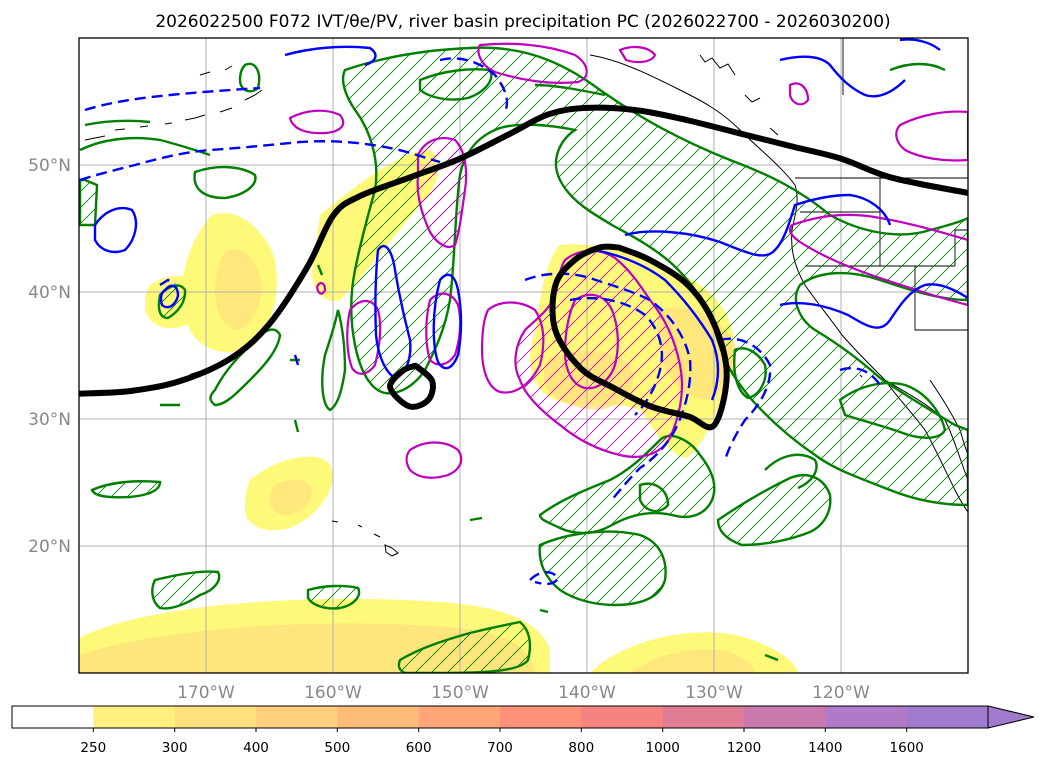 The width and height of the screenshot is (1047, 767). I want to click on lon-tick-label: 160°W, so click(333, 693).